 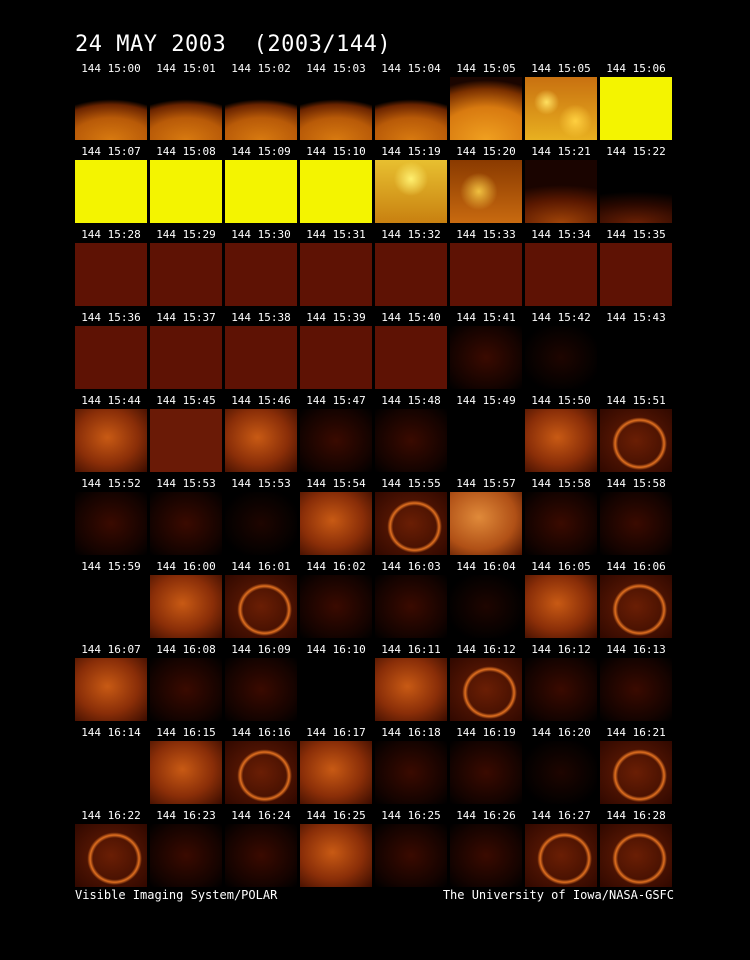 I want to click on frame-timestamp: 144 15:43, so click(x=636, y=317).